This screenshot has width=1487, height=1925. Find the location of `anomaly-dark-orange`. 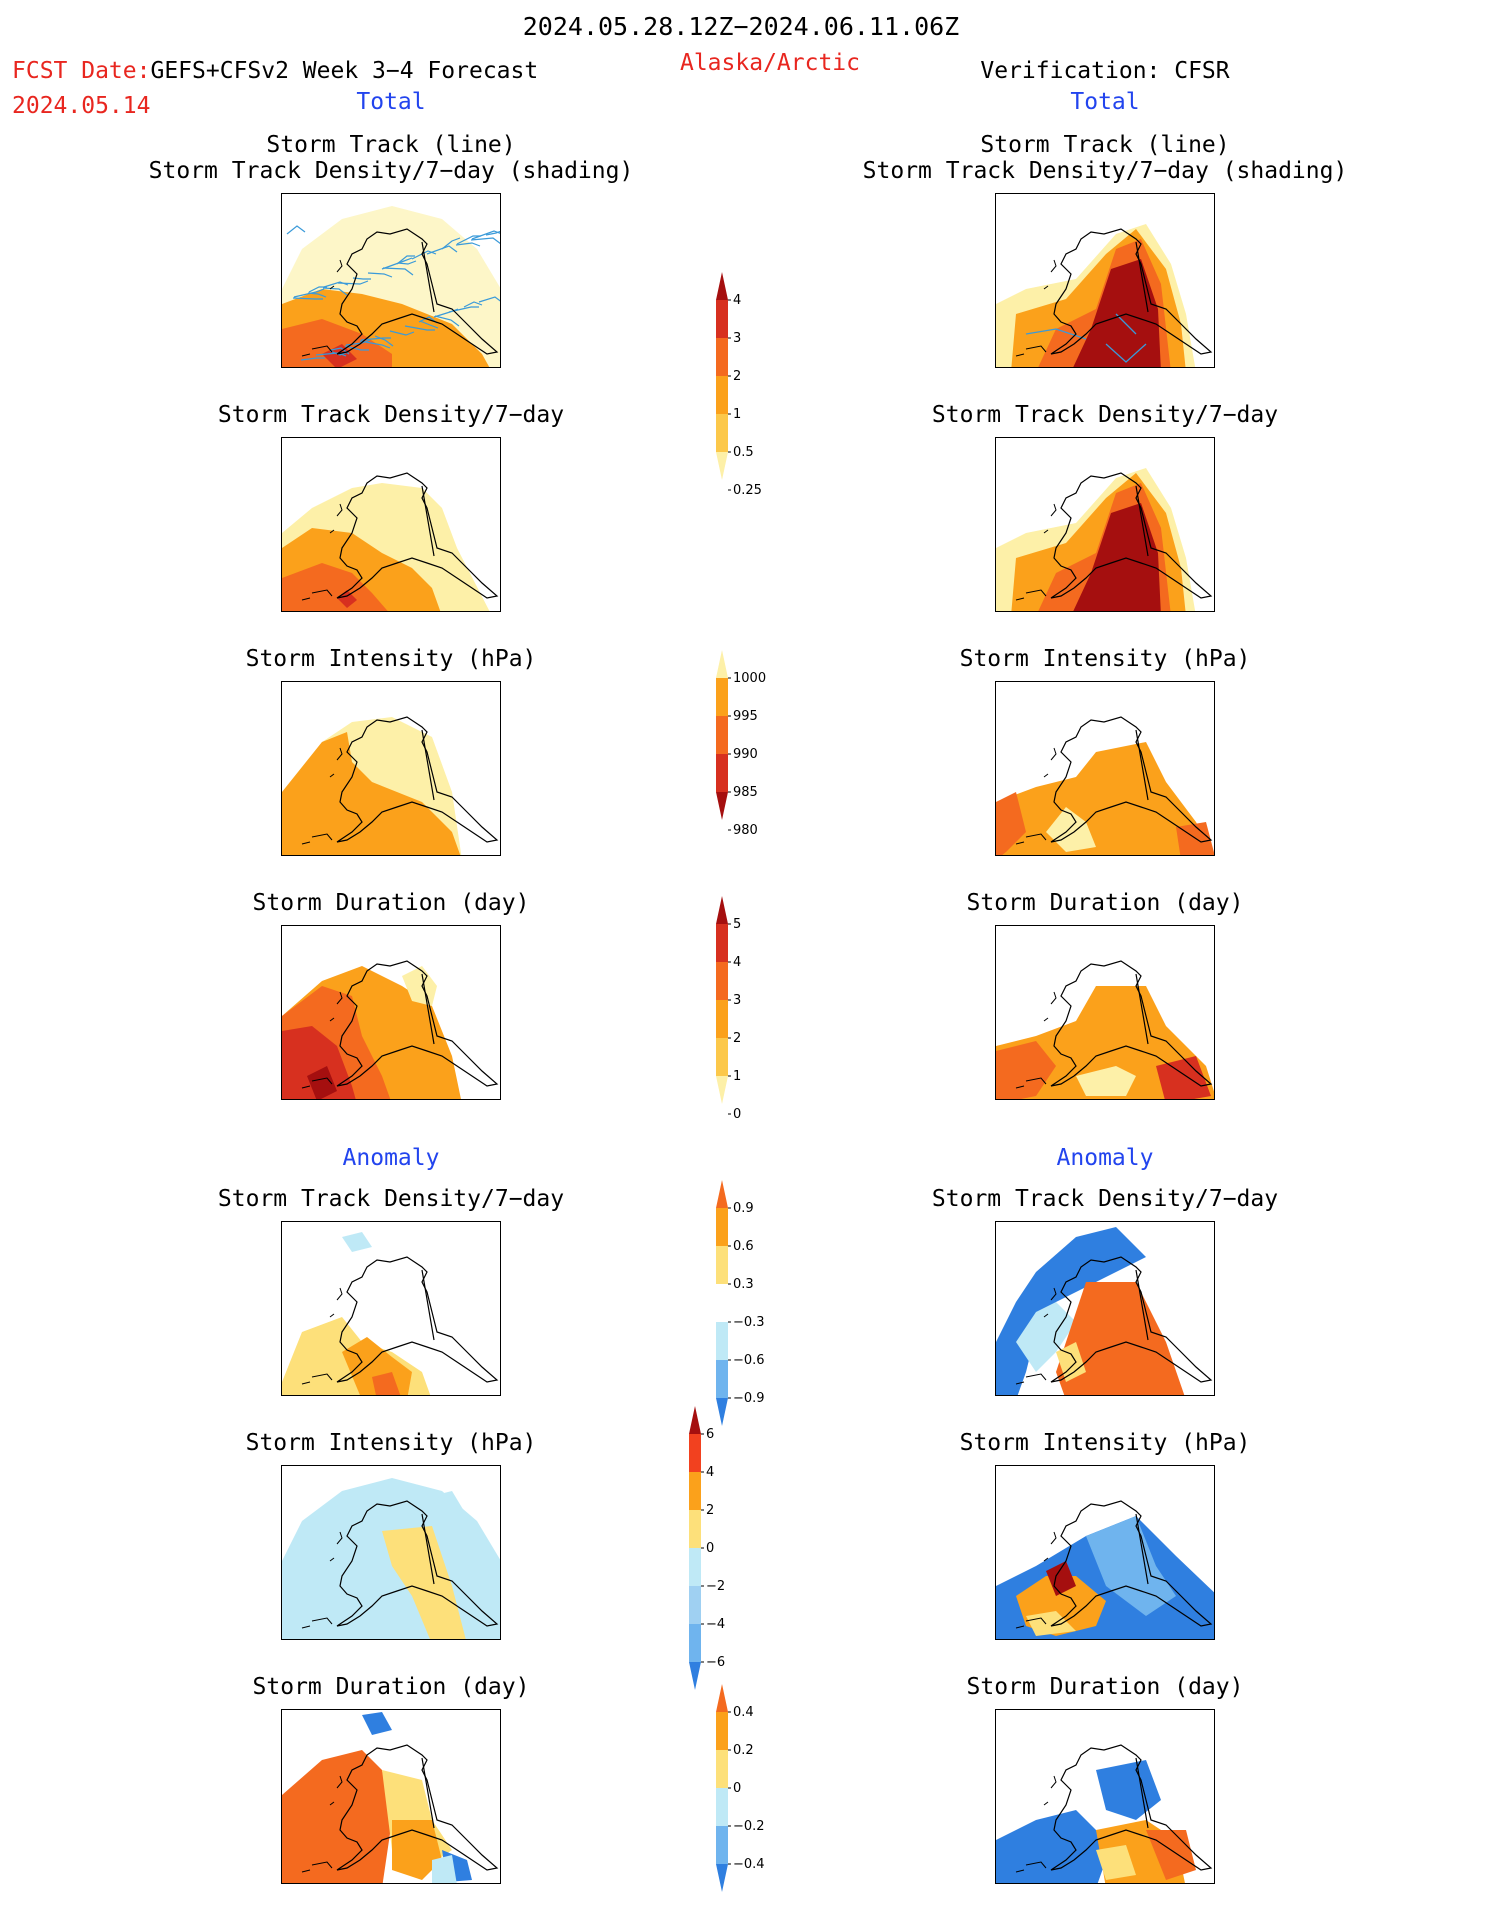

anomaly-dark-orange is located at coordinates (337, 1816).